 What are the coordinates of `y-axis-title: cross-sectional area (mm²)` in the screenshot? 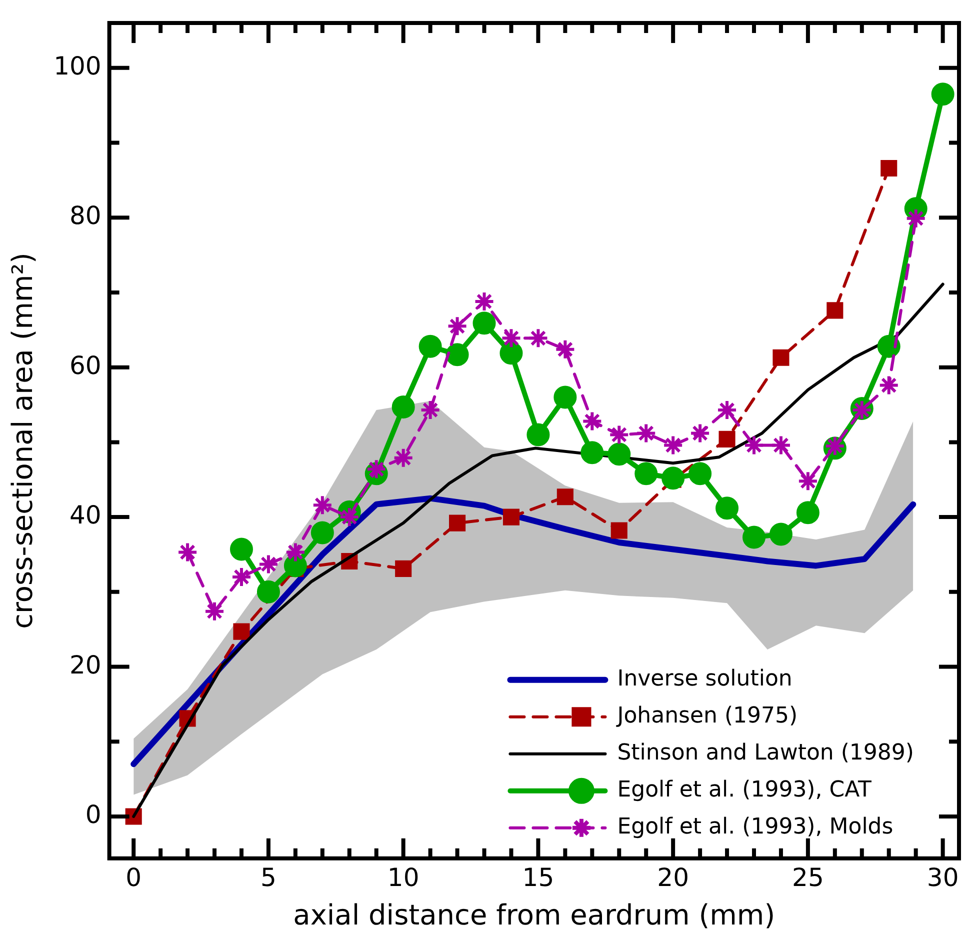 It's located at (23, 440).